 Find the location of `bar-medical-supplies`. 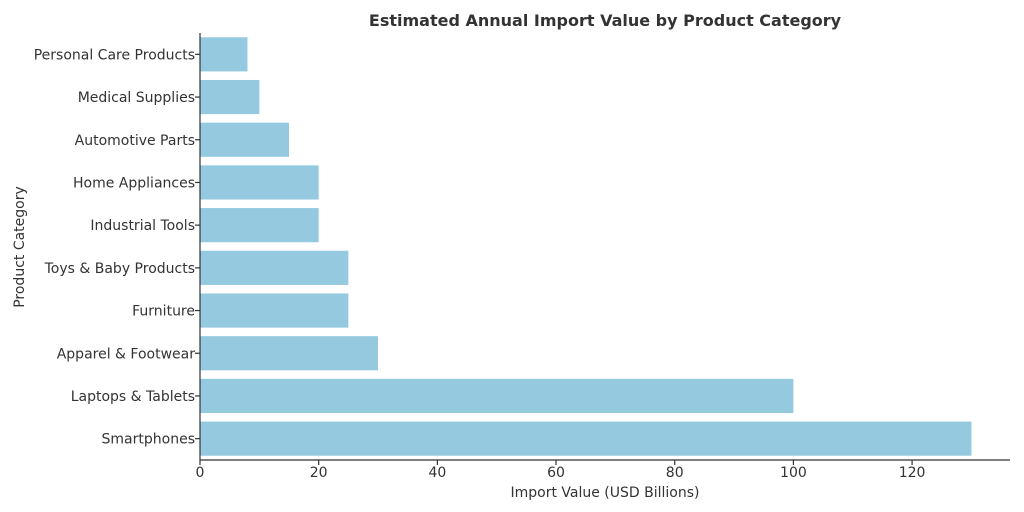

bar-medical-supplies is located at coordinates (230, 97).